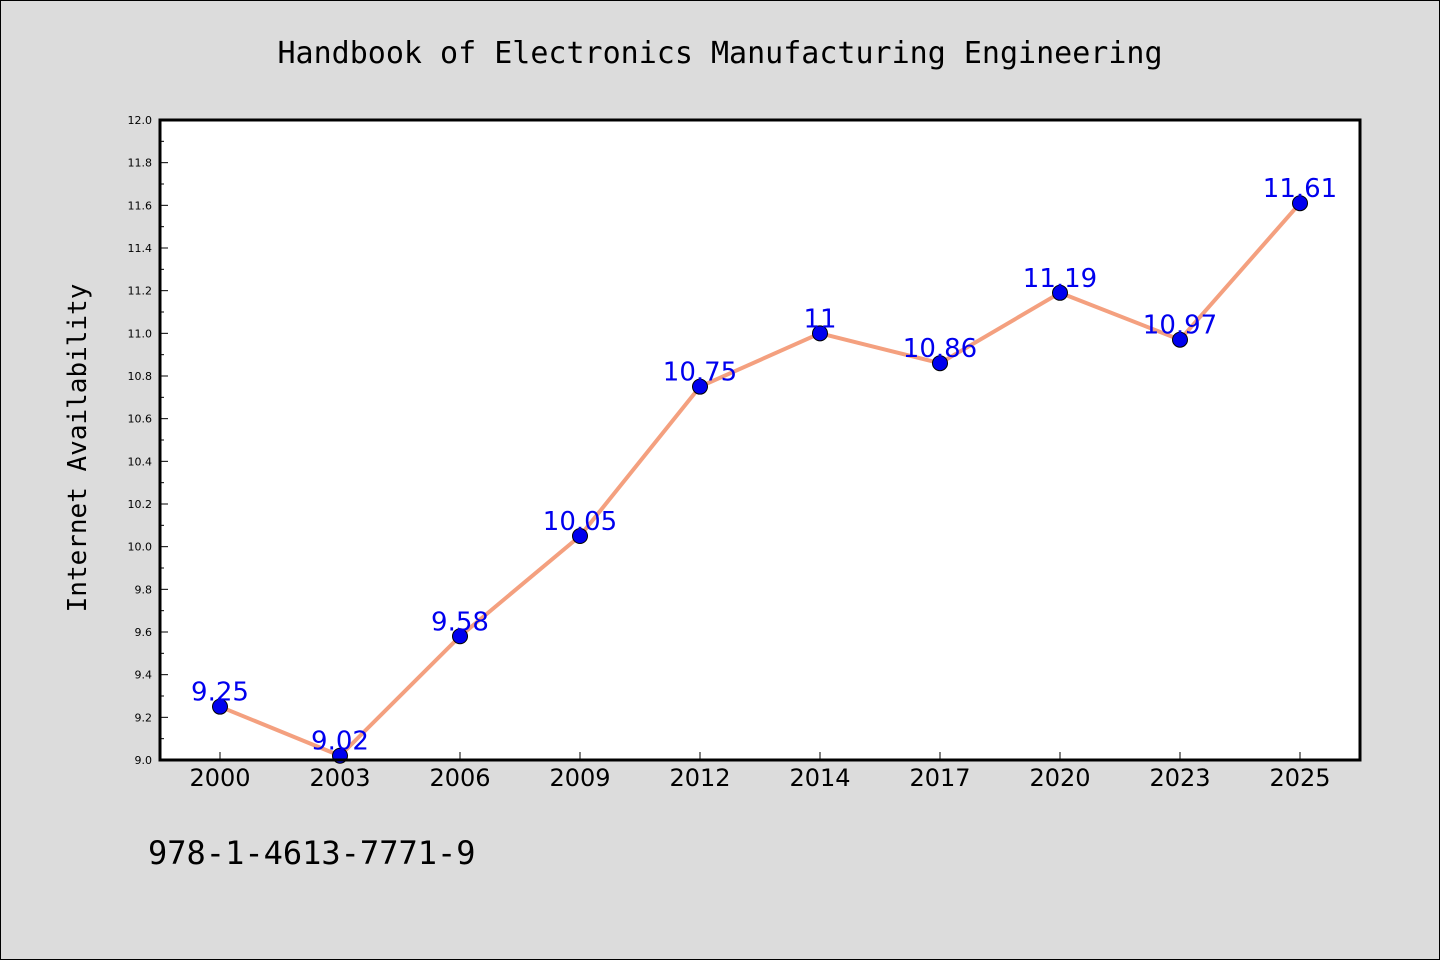  Describe the element at coordinates (339, 778) in the screenshot. I see `x-tick-label: 2003` at that location.